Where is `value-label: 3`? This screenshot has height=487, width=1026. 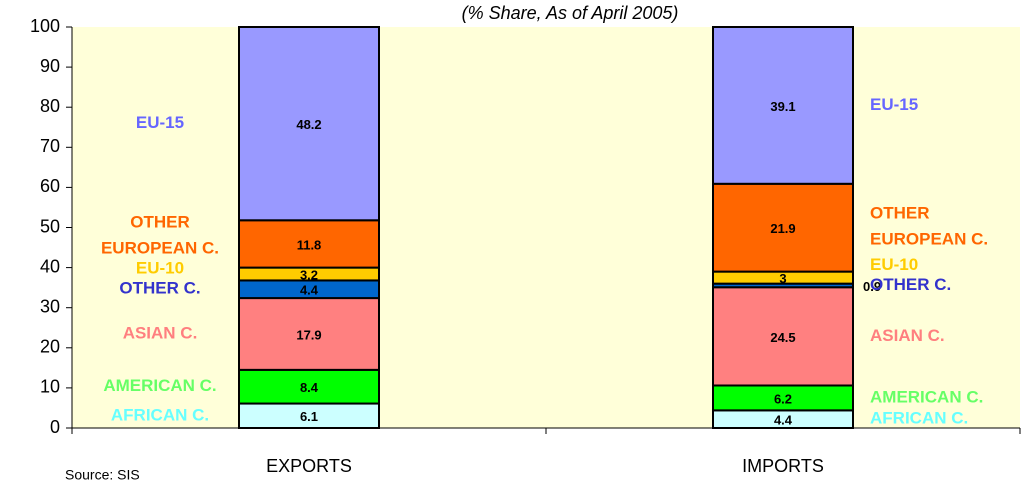
value-label: 3 is located at coordinates (782, 278).